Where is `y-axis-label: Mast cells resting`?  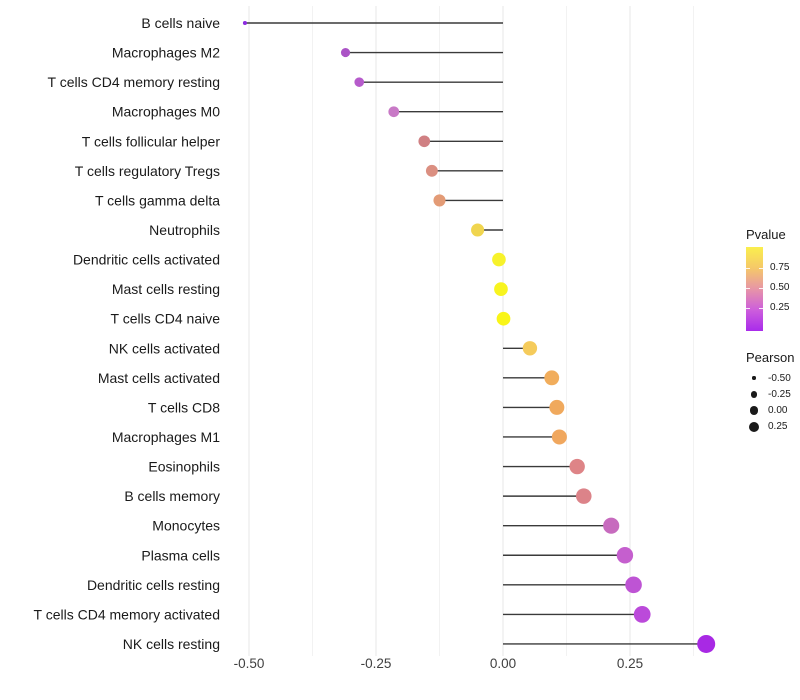
y-axis-label: Mast cells resting is located at coordinates (166, 289).